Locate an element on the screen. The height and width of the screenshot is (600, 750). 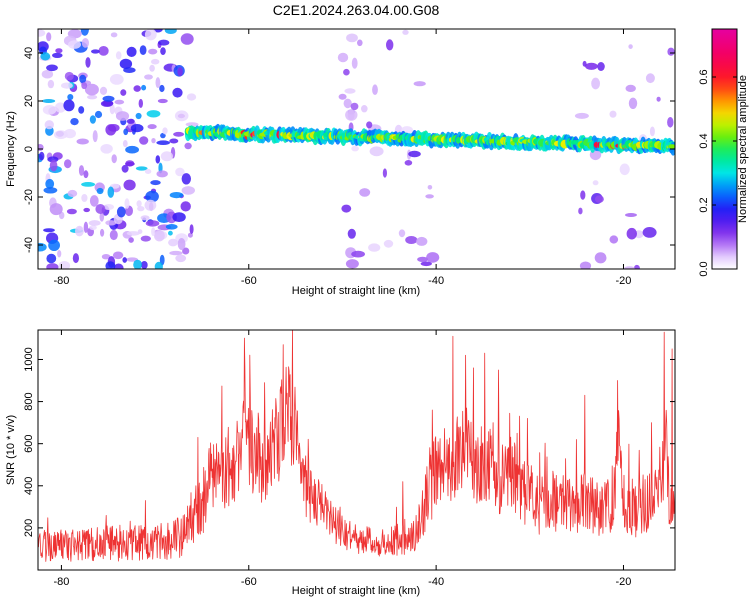
y-tick-label: 400 is located at coordinates (29, 486).